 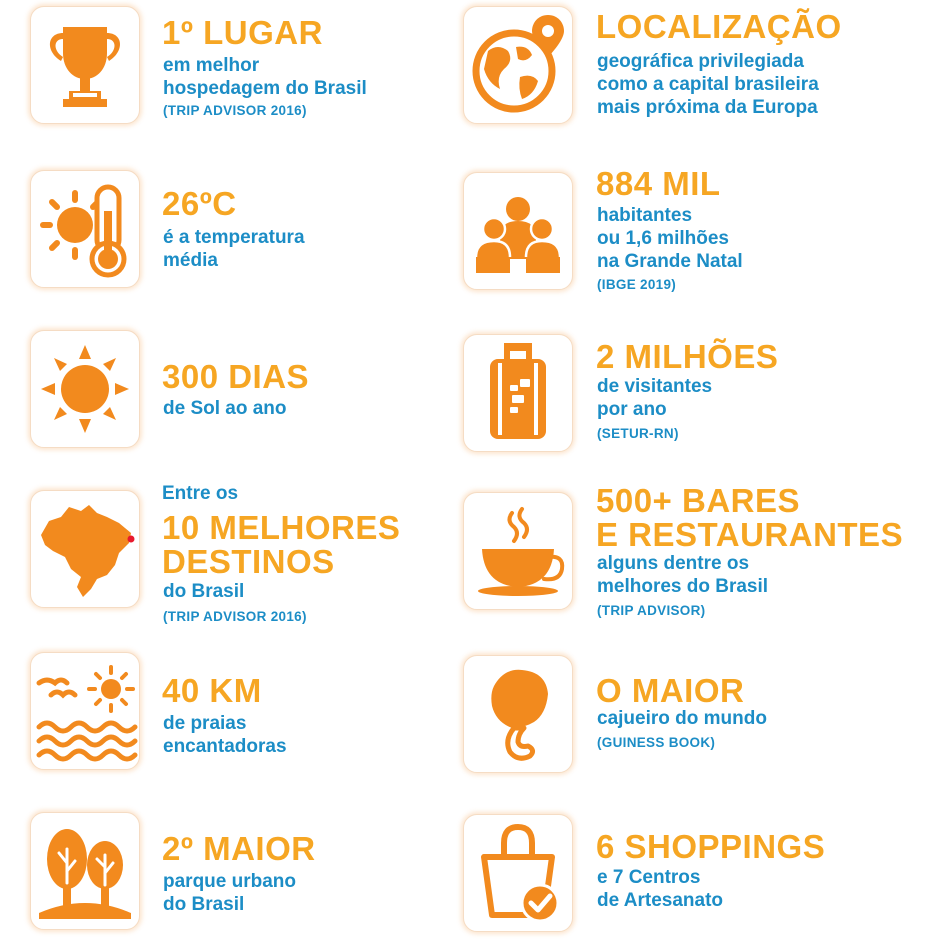 What do you see at coordinates (235, 110) in the screenshot?
I see `fact-1-source: (TRIP ADVISOR 2016)` at bounding box center [235, 110].